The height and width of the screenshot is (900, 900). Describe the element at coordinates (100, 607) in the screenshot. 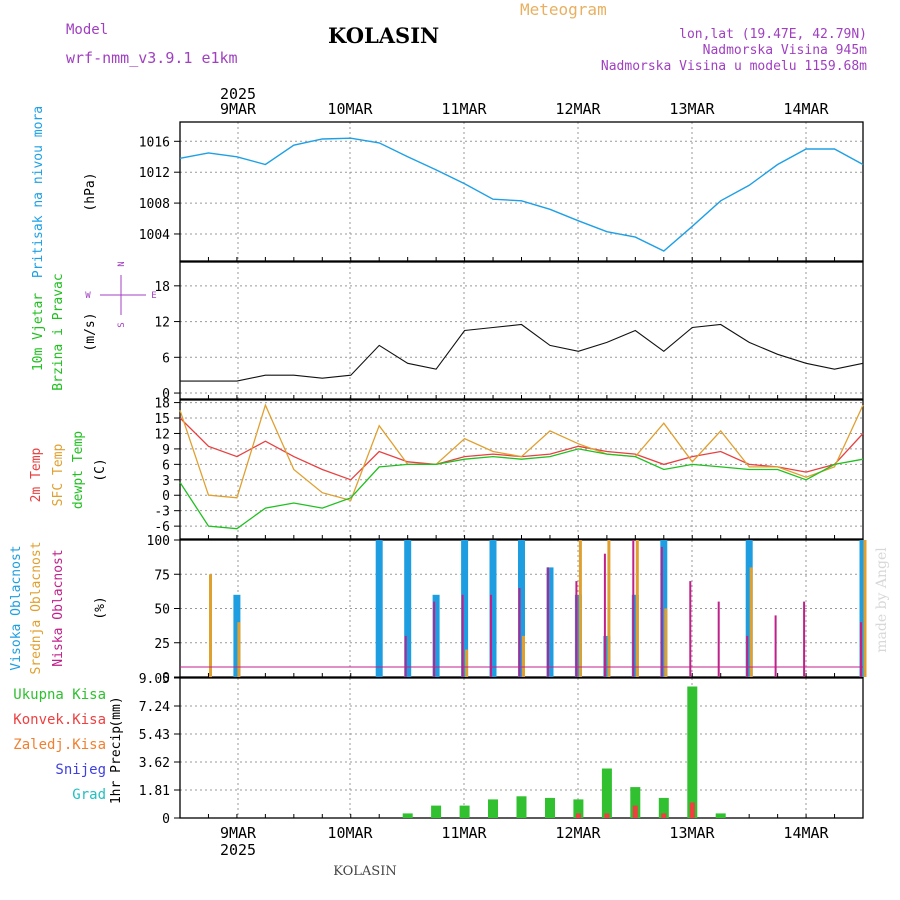

I see `cloud-unit: (%)` at that location.